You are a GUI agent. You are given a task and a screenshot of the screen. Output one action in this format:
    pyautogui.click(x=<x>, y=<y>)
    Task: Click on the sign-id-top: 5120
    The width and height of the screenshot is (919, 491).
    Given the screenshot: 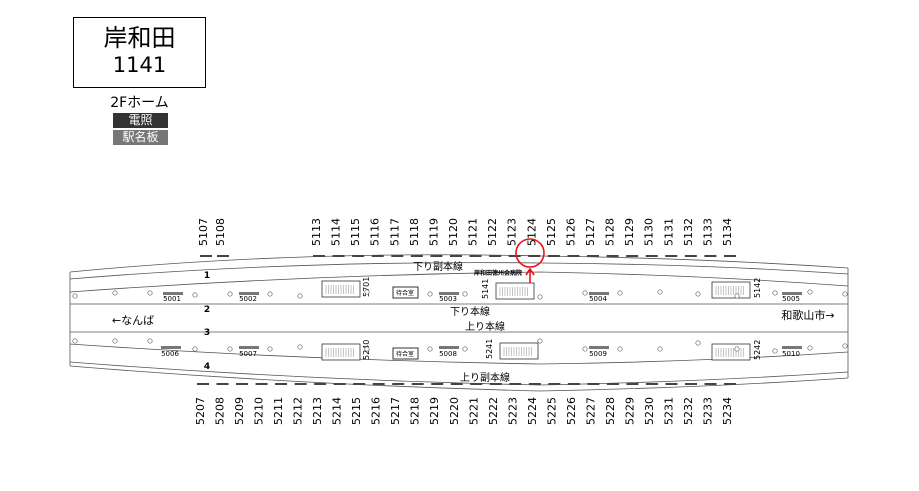 What is the action you would take?
    pyautogui.click(x=453, y=232)
    